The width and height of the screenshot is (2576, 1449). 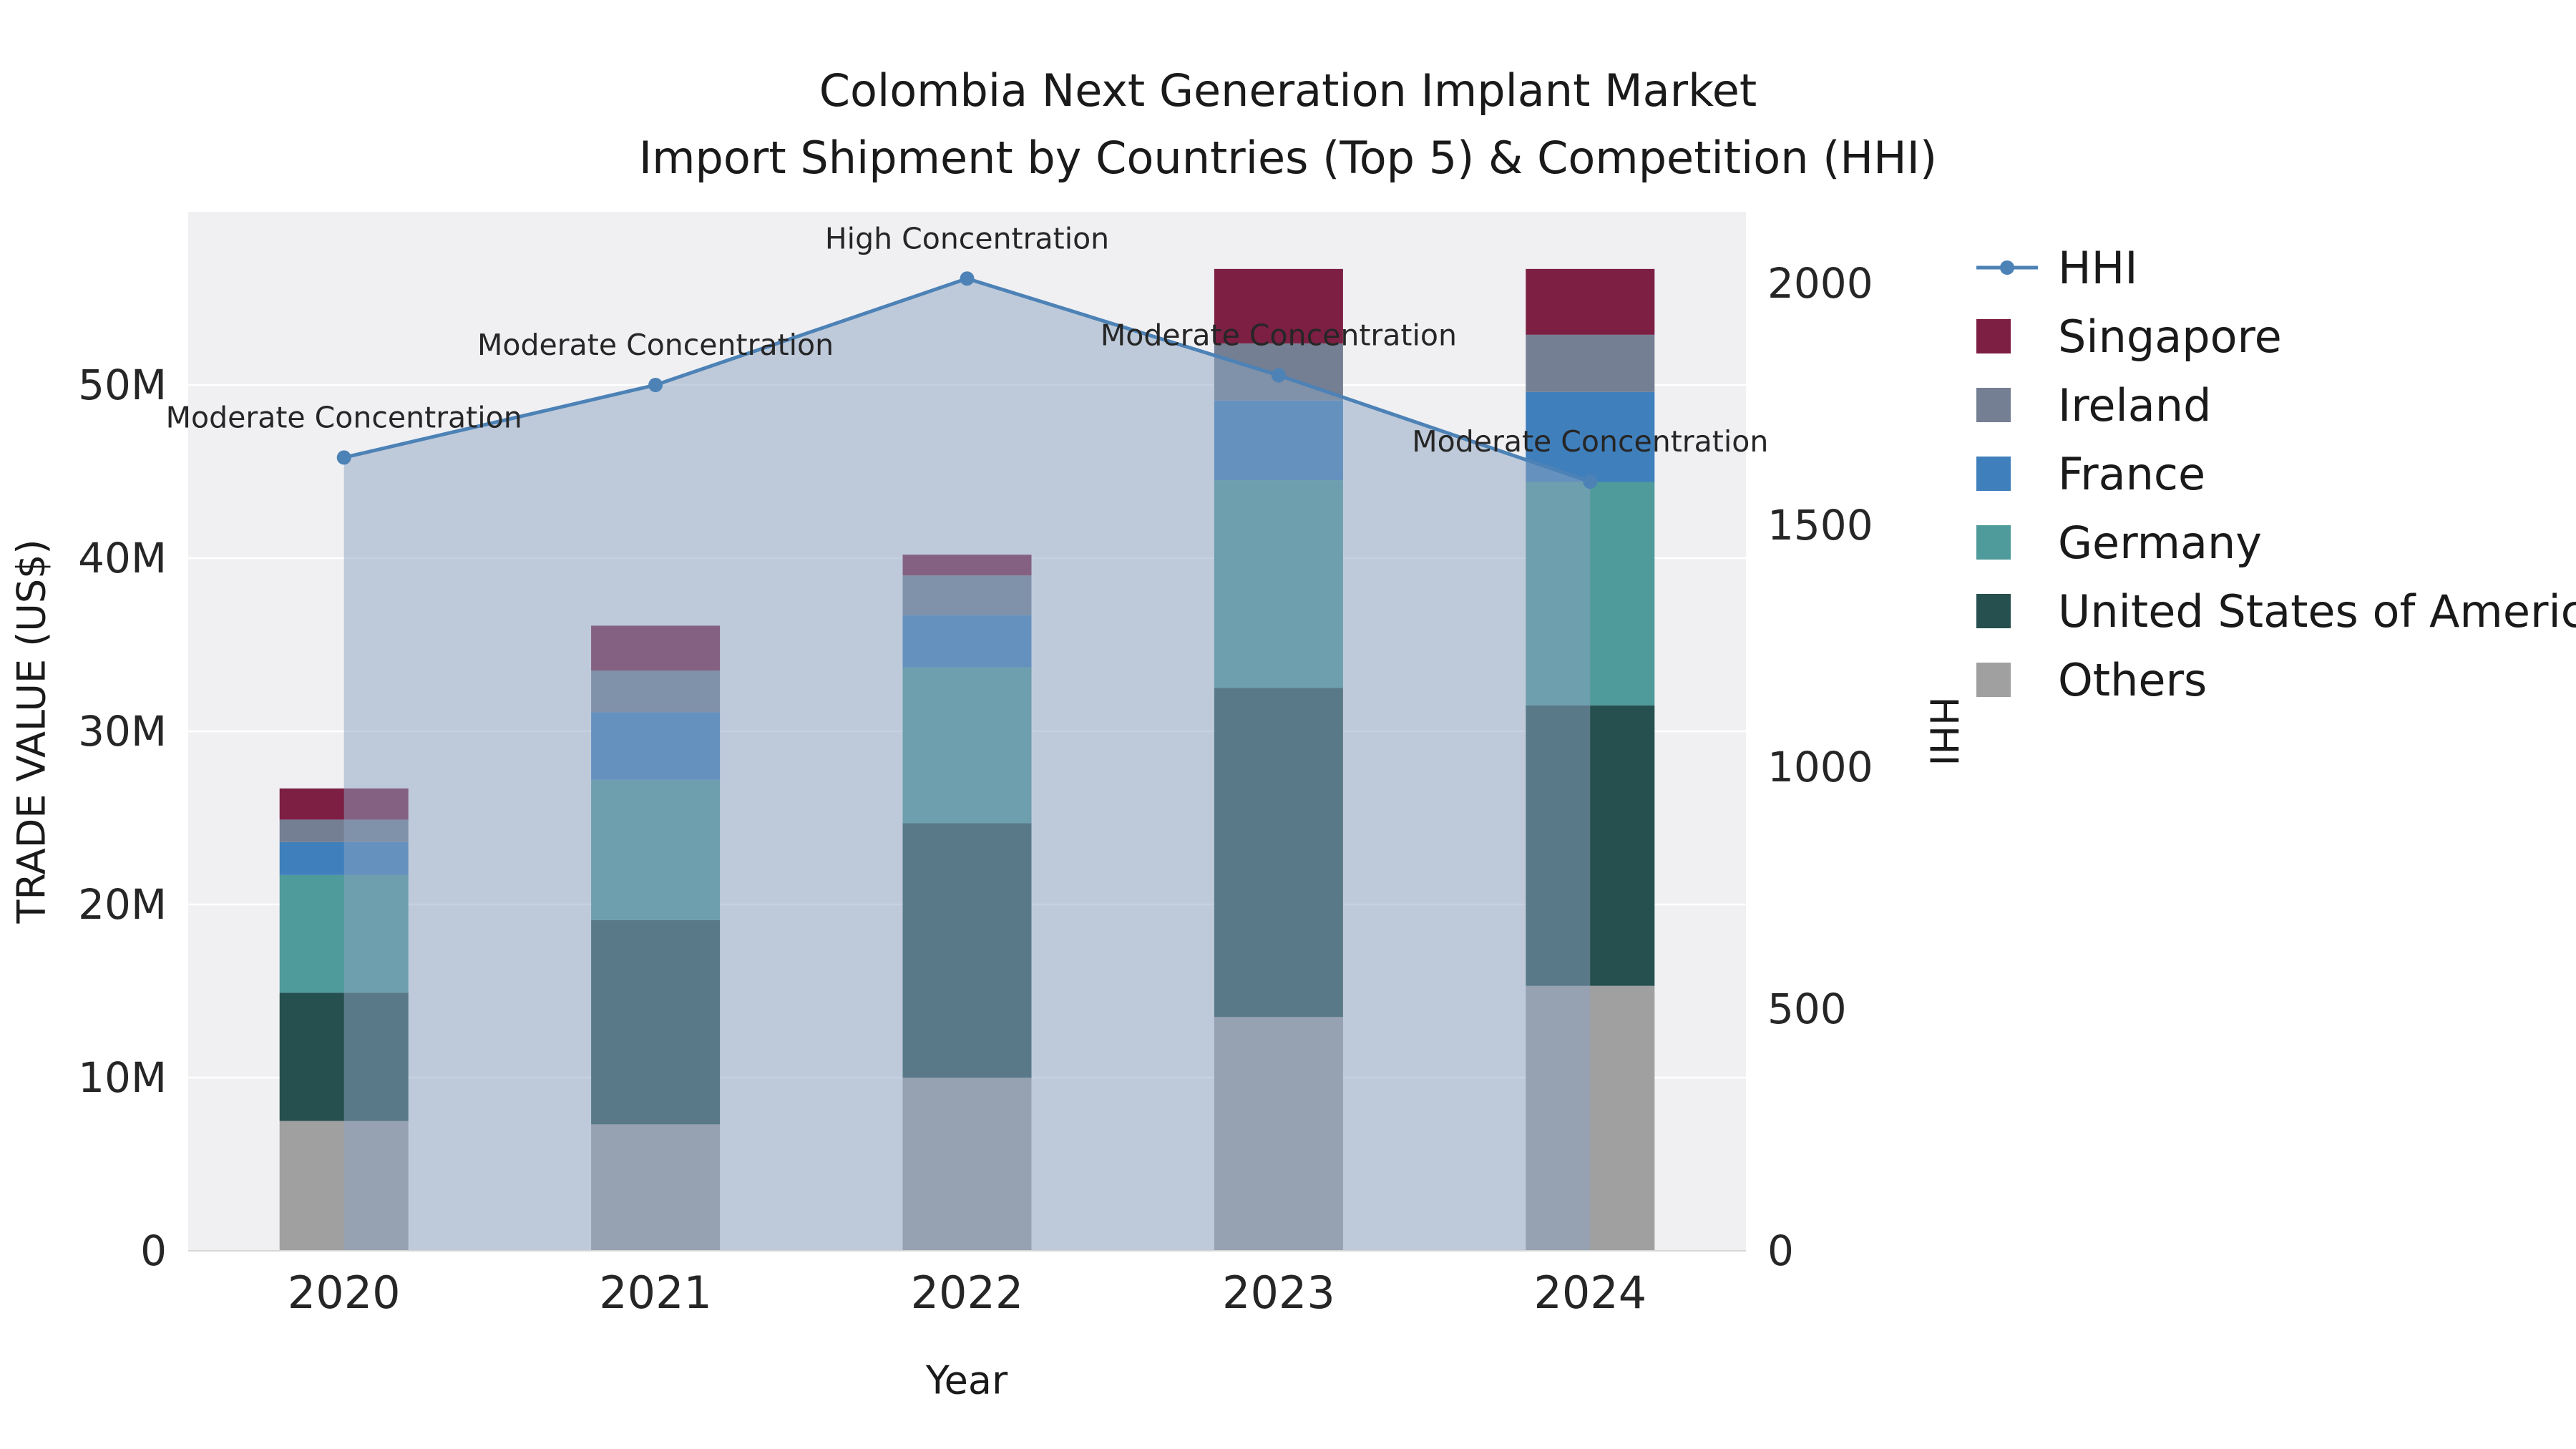 What do you see at coordinates (2276, 267) in the screenshot?
I see `legend-item-hhi: HHI` at bounding box center [2276, 267].